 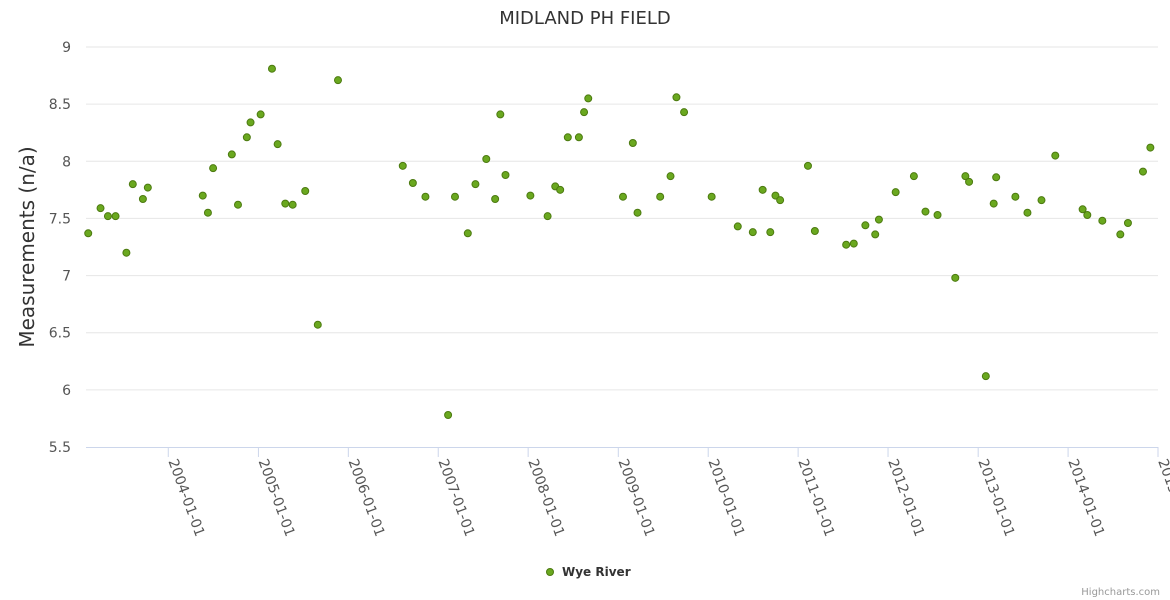 What do you see at coordinates (636, 498) in the screenshot?
I see `x-tick-label: 2009-01-01` at bounding box center [636, 498].